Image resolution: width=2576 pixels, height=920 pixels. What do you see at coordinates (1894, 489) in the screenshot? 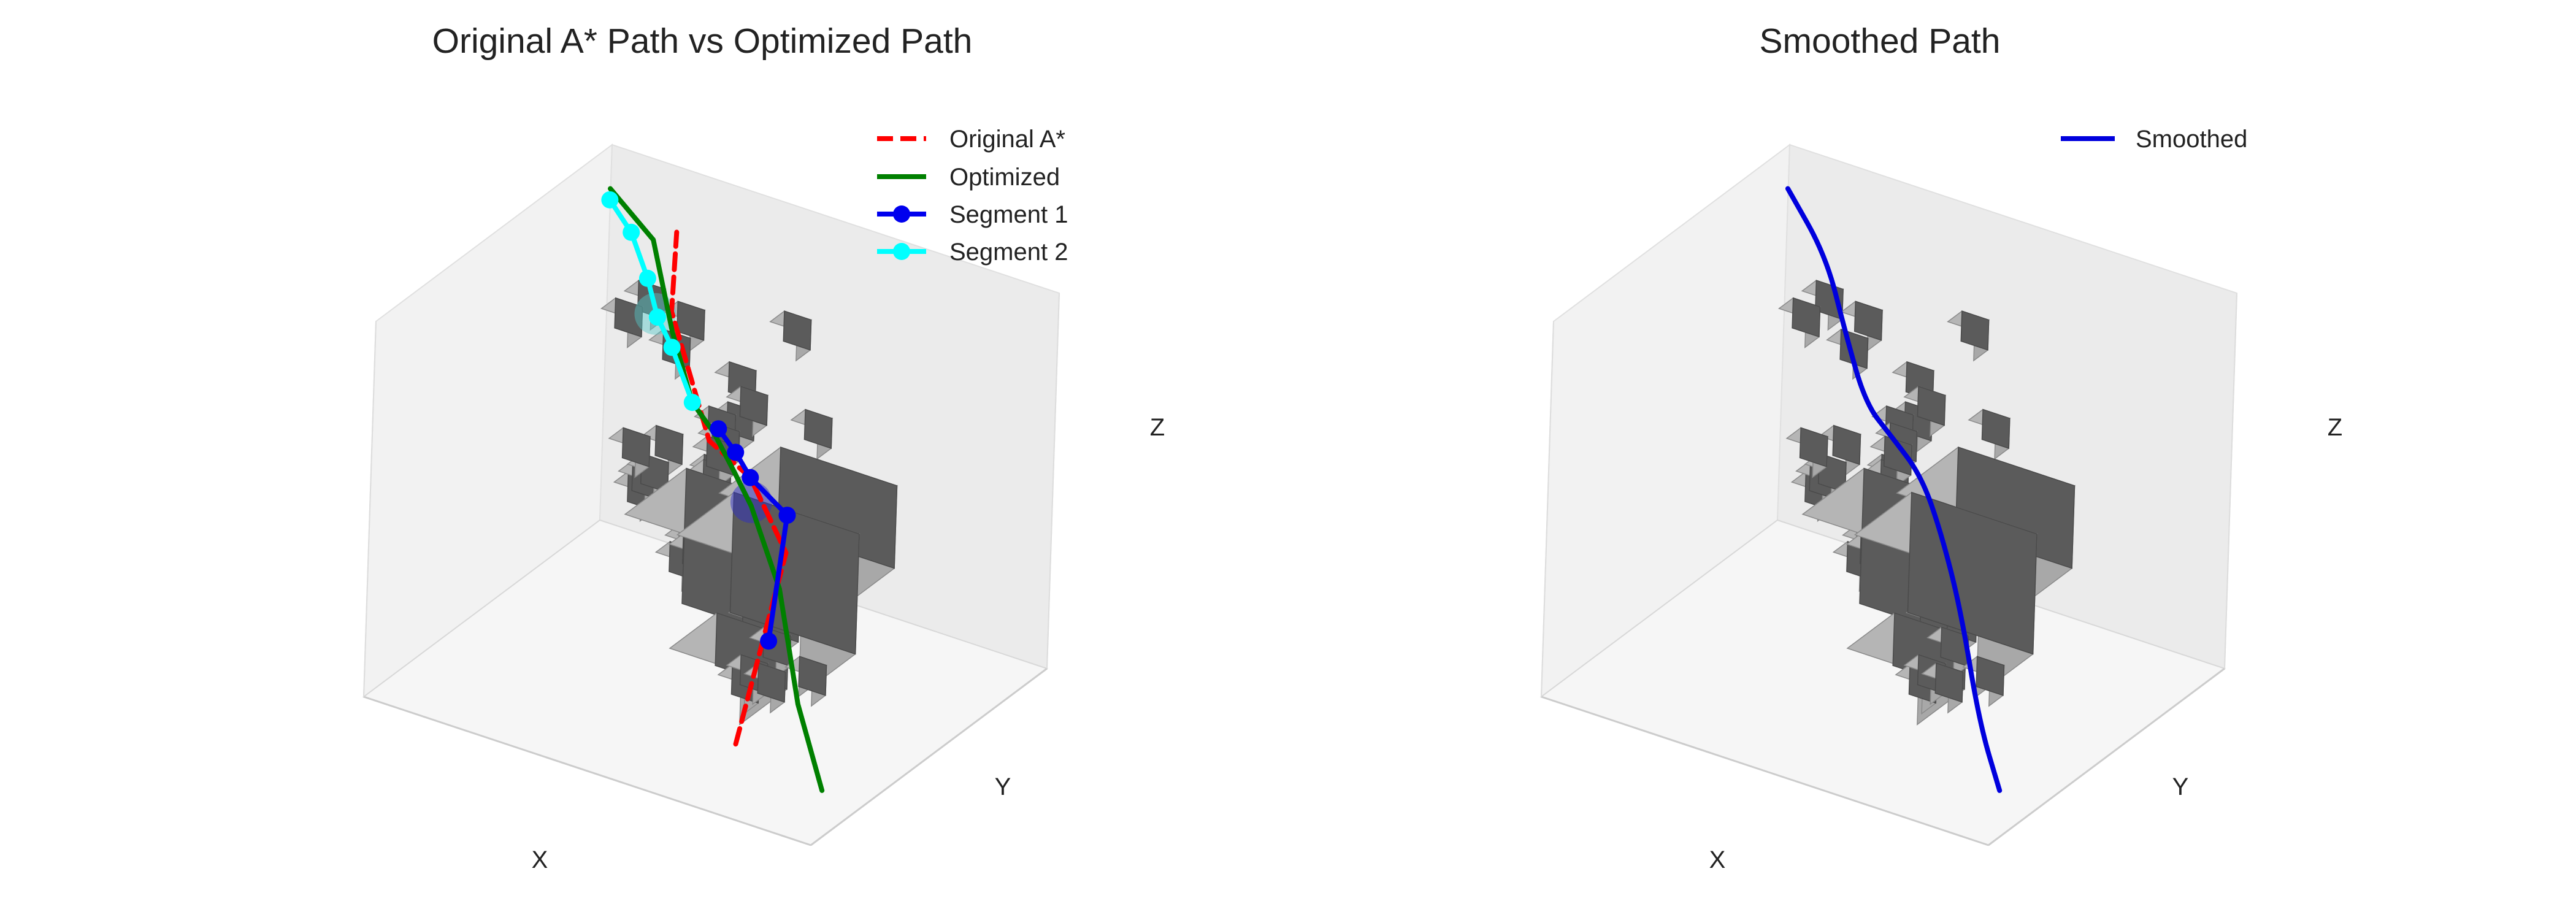
I see `series-line-smoothed` at bounding box center [1894, 489].